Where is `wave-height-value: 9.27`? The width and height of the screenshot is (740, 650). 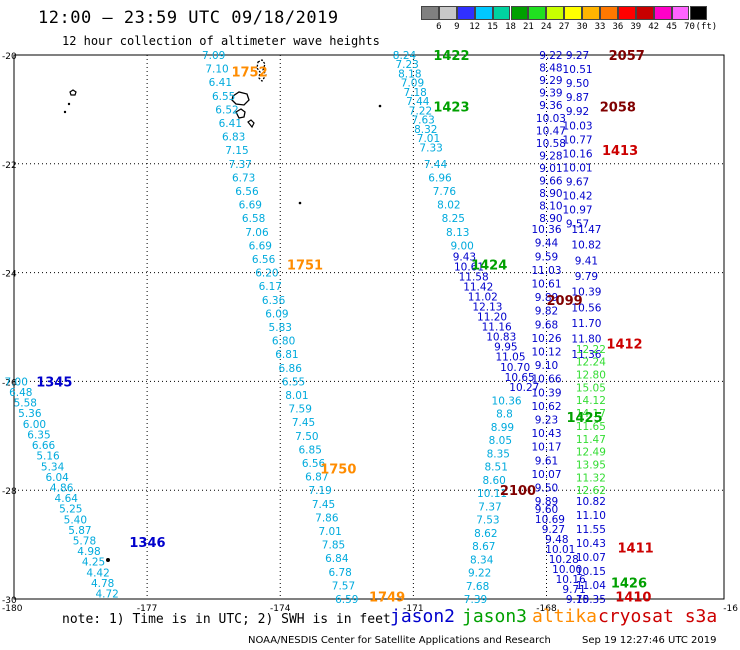 wave-height-value: 9.27 is located at coordinates (577, 56).